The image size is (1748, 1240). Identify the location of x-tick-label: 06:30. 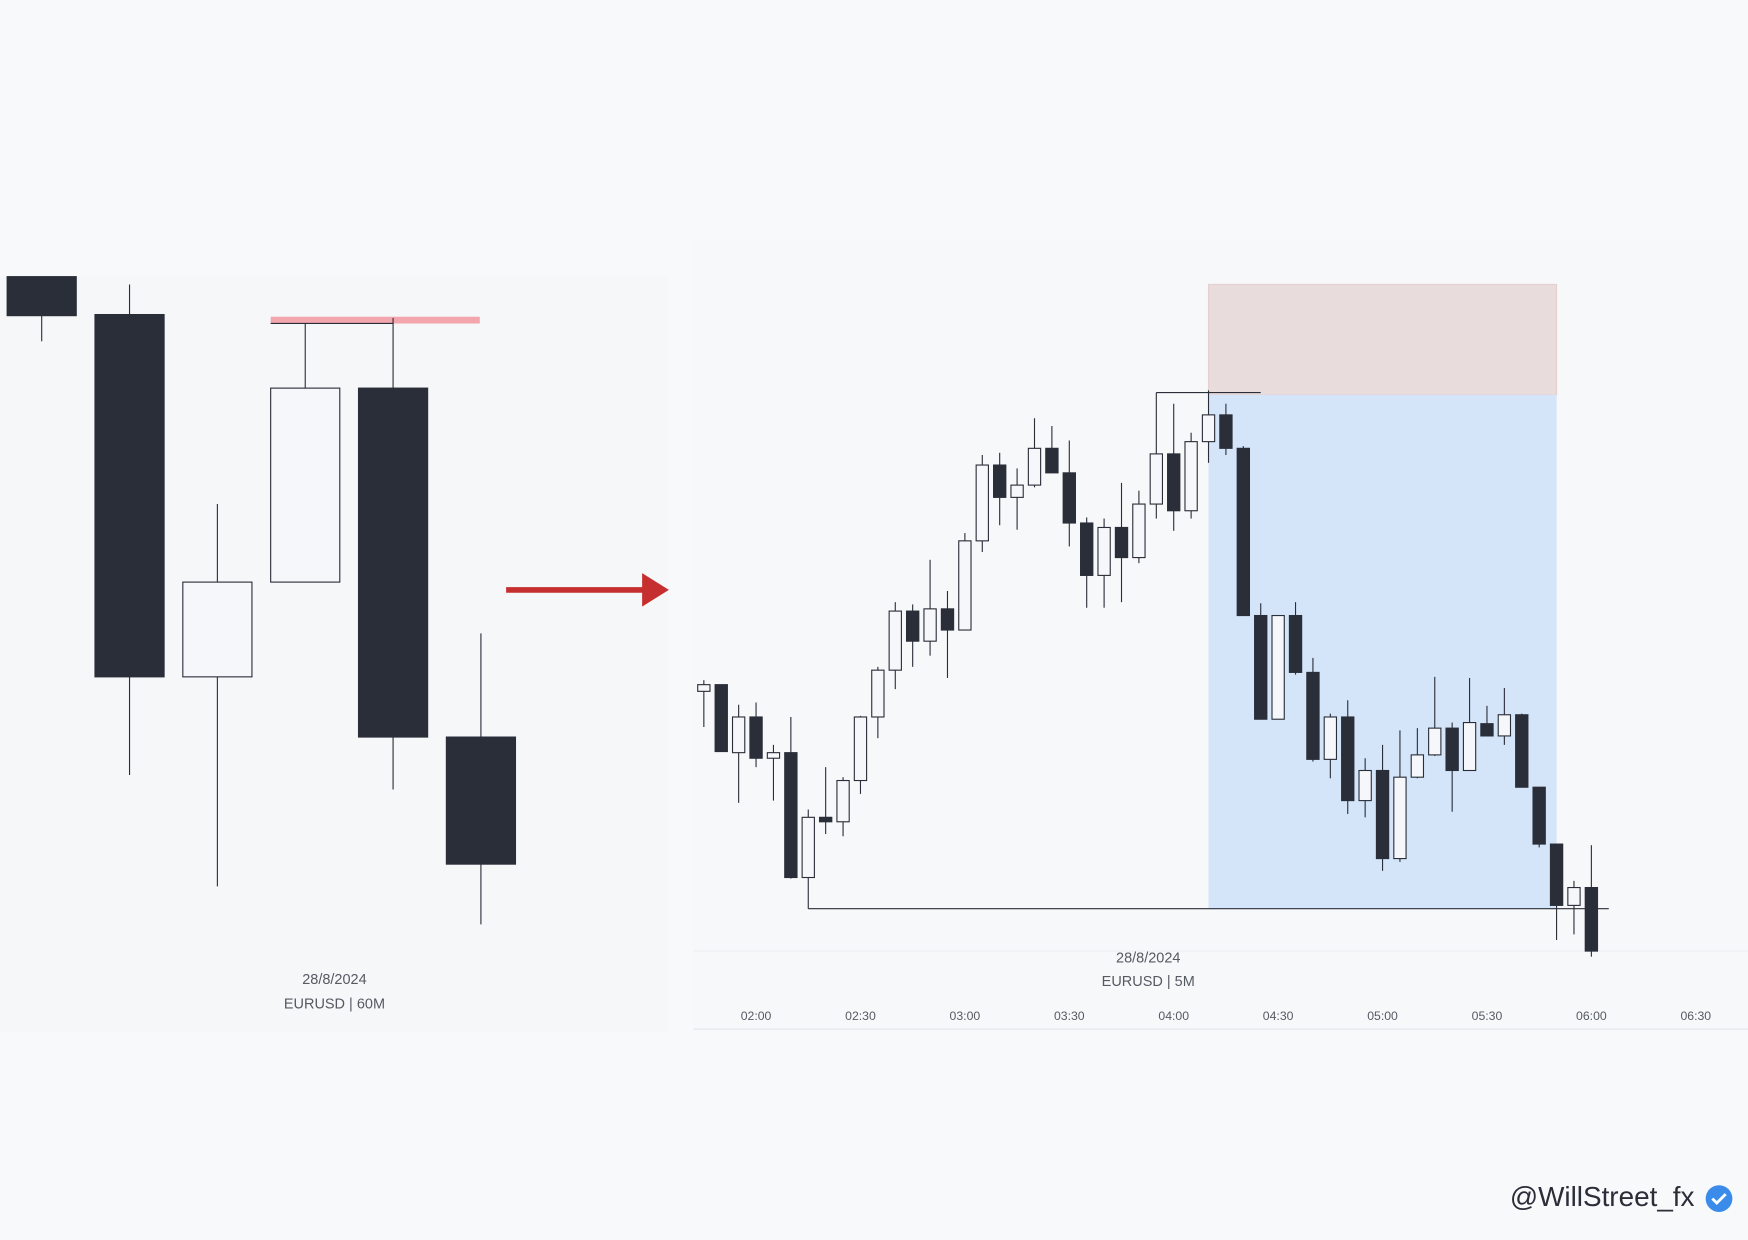
(1695, 1016).